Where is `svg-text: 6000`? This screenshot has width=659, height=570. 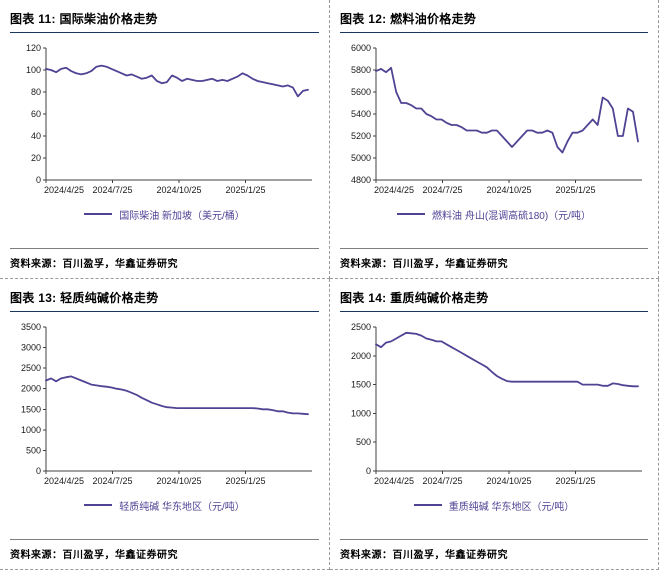 svg-text: 6000 is located at coordinates (361, 48).